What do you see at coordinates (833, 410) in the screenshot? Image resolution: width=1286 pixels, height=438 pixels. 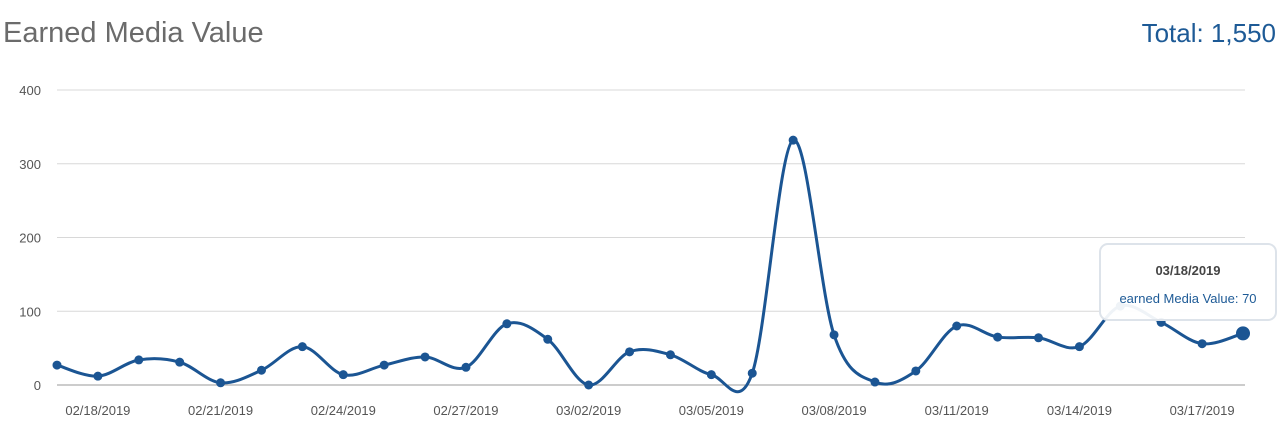 I see `x-tick-label: 03/08/2019` at bounding box center [833, 410].